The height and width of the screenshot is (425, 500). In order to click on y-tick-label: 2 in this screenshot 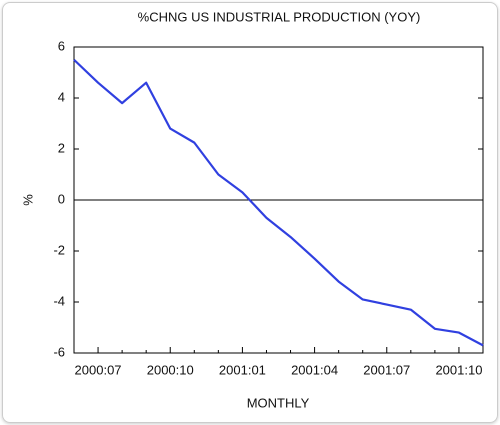, I will do `click(61, 147)`.